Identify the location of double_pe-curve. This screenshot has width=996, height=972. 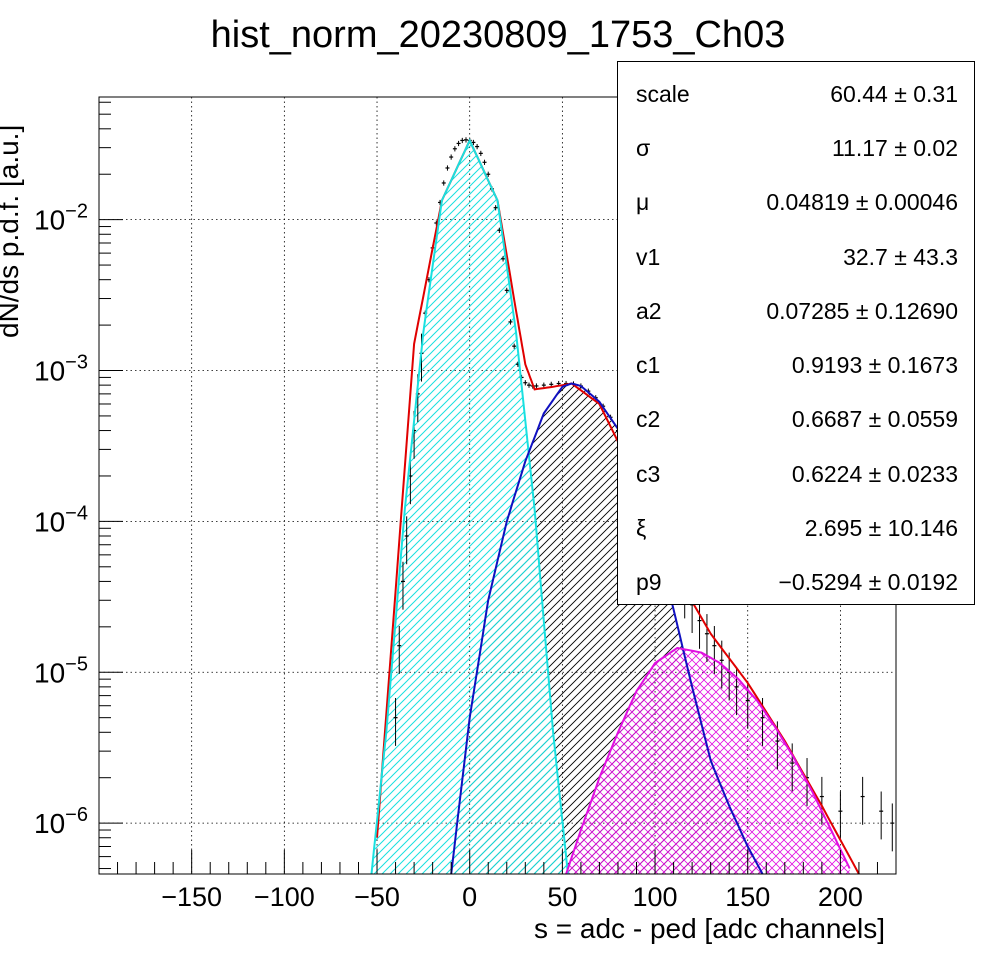
(708, 760).